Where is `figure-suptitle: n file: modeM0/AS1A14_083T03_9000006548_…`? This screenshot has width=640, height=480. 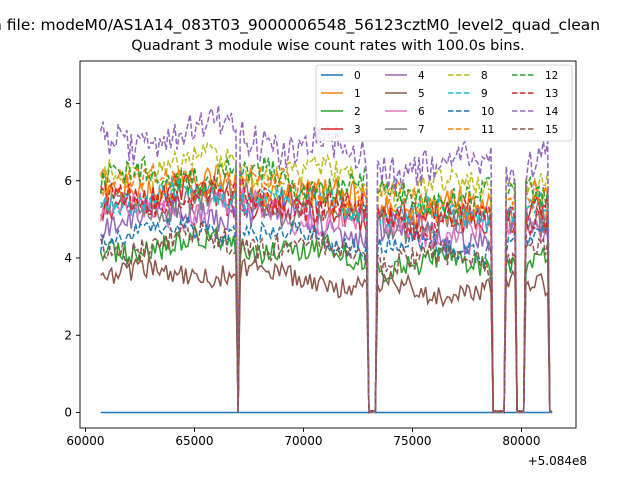 figure-suptitle: n file: modeM0/AS1A14_083T03_9000006548_… is located at coordinates (300, 25).